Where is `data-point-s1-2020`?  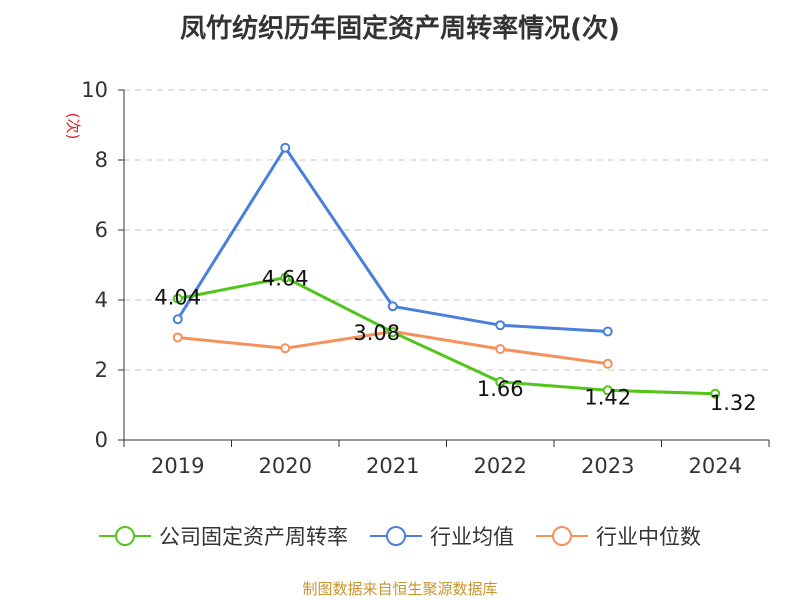 data-point-s1-2020 is located at coordinates (285, 147).